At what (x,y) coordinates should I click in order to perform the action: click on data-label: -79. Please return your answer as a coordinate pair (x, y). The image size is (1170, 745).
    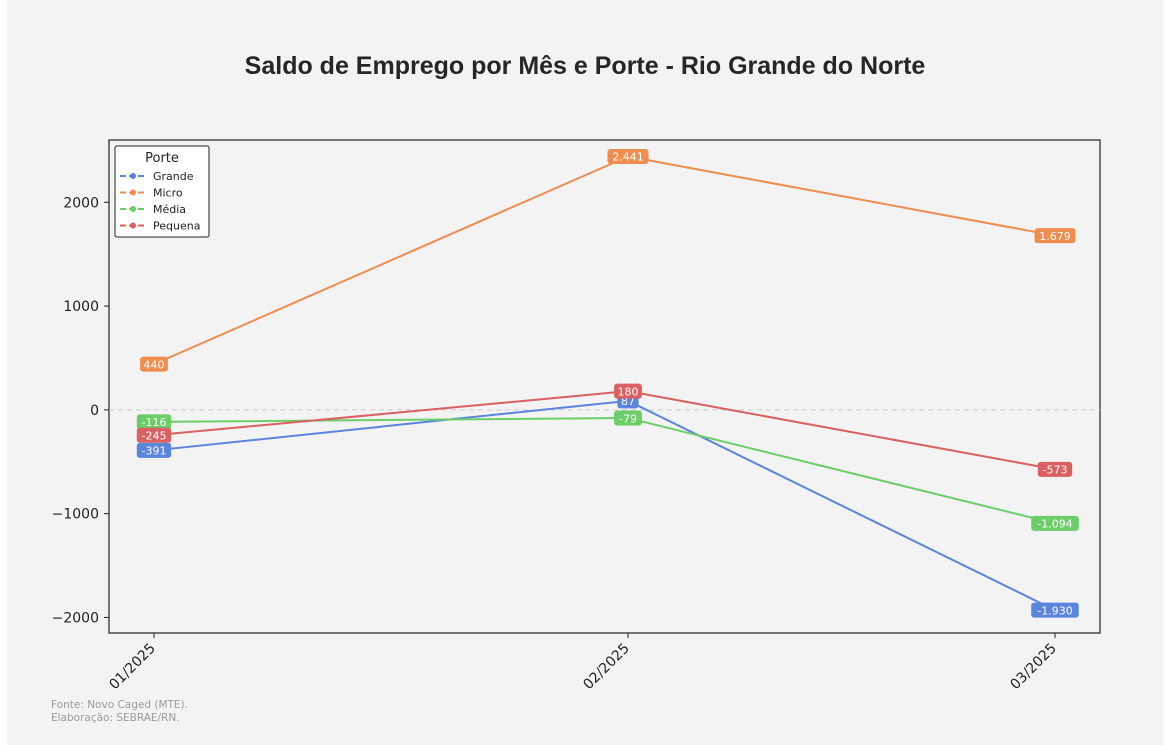
    Looking at the image, I should click on (628, 418).